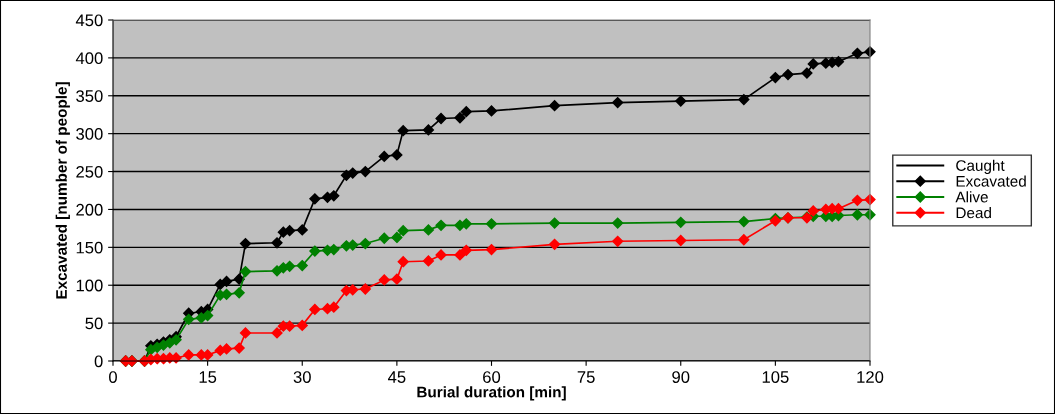 This screenshot has width=1055, height=414. I want to click on y-tick-label: 250, so click(89, 171).